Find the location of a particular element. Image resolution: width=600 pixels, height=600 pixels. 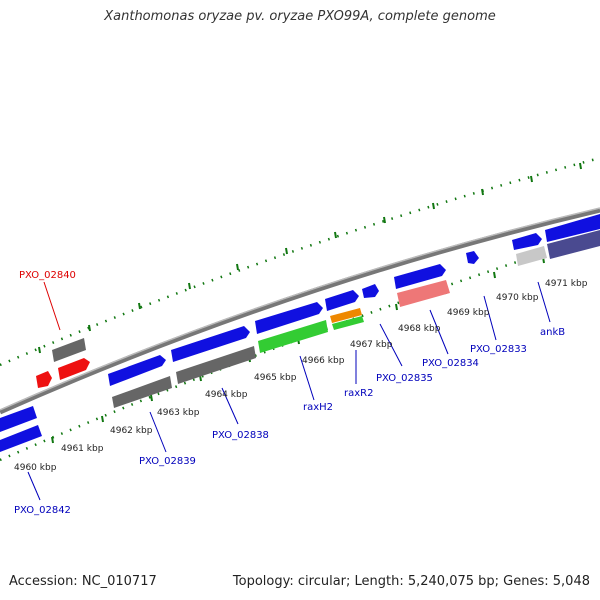

label-pxo02842: PXO_02842 is located at coordinates (42, 510).